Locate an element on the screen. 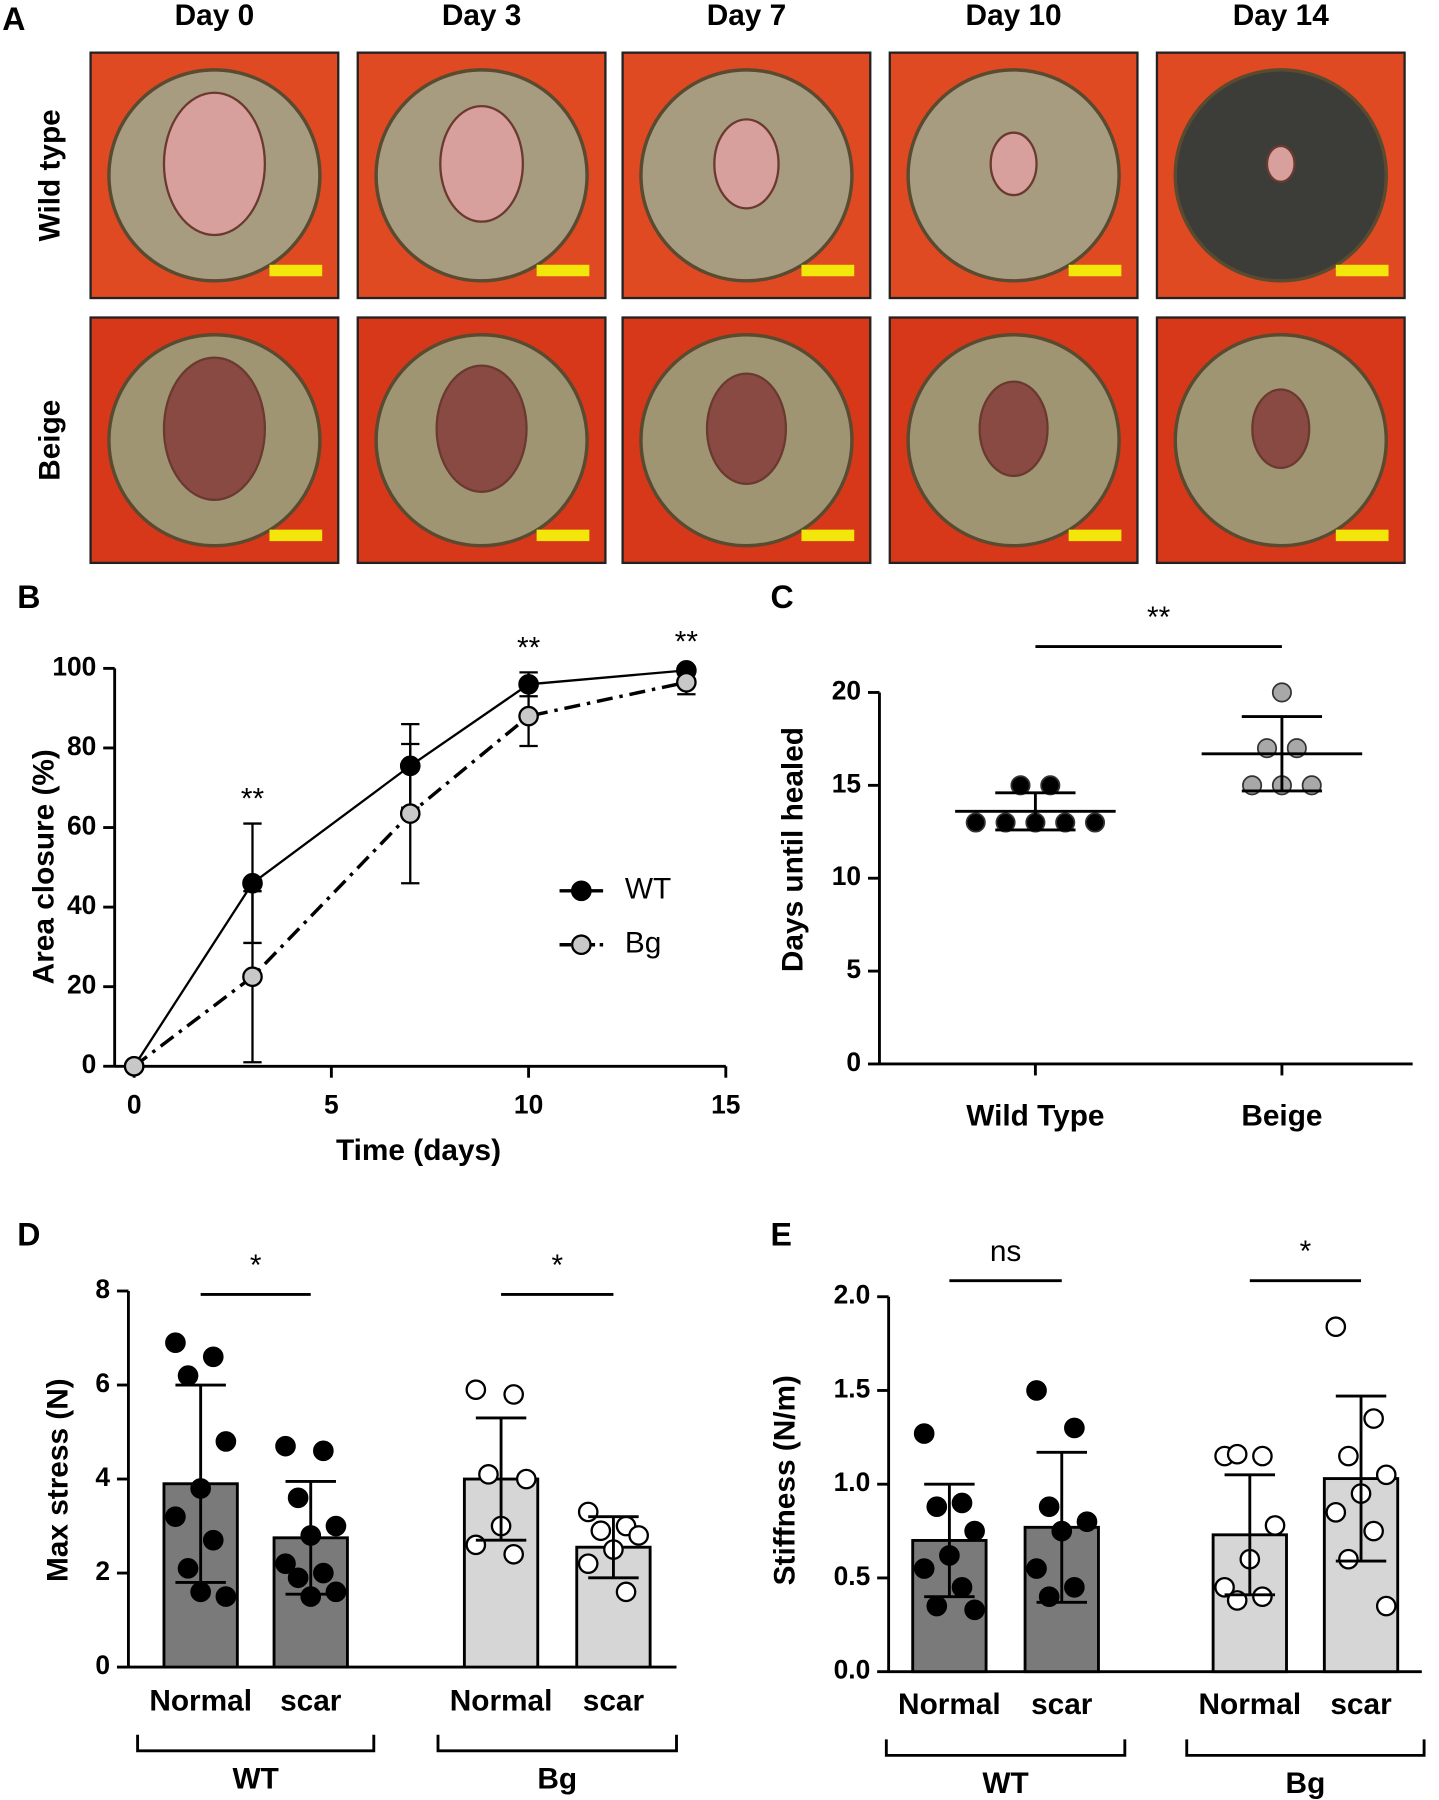  y-tick-label: 5 is located at coordinates (853, 969).